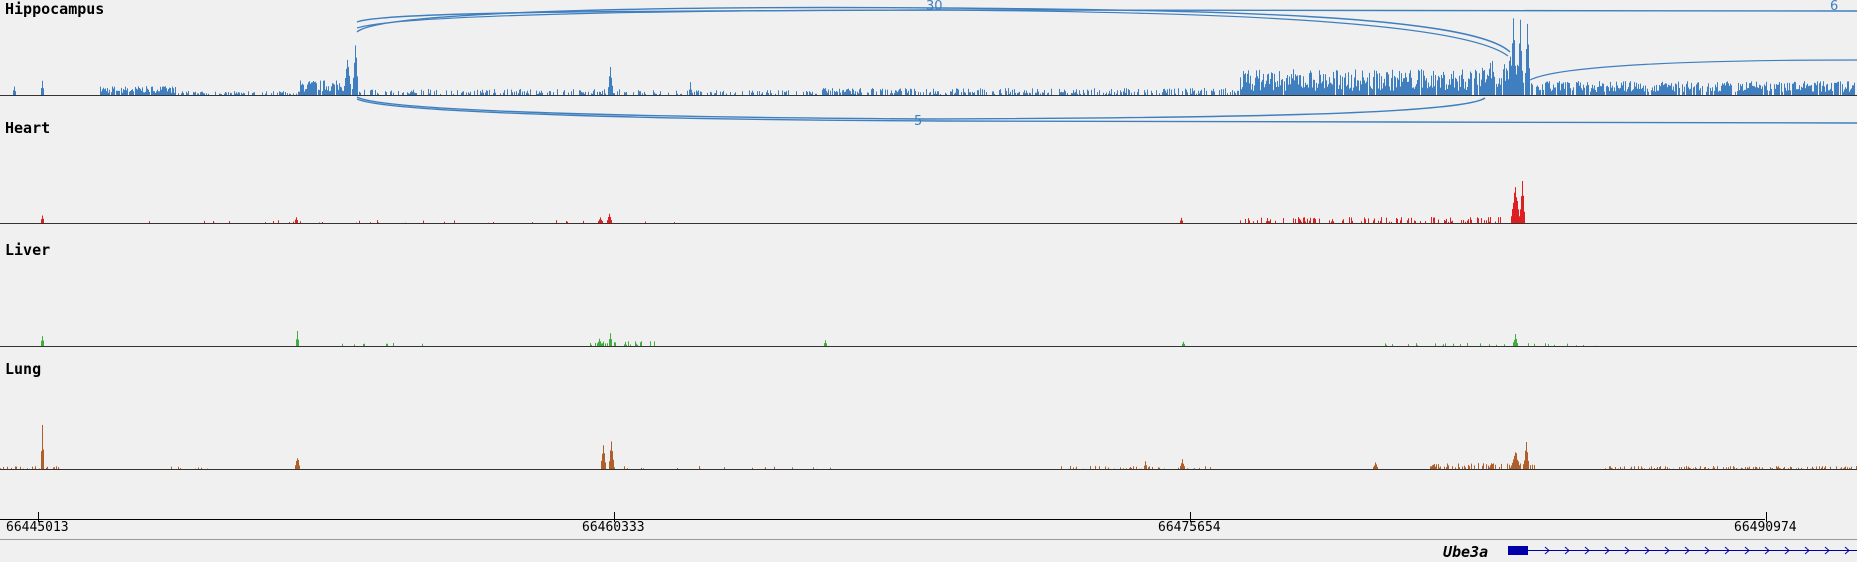 This screenshot has width=1857, height=562. What do you see at coordinates (55, 9) in the screenshot?
I see `track-label-hippocampus: Hippocampus` at bounding box center [55, 9].